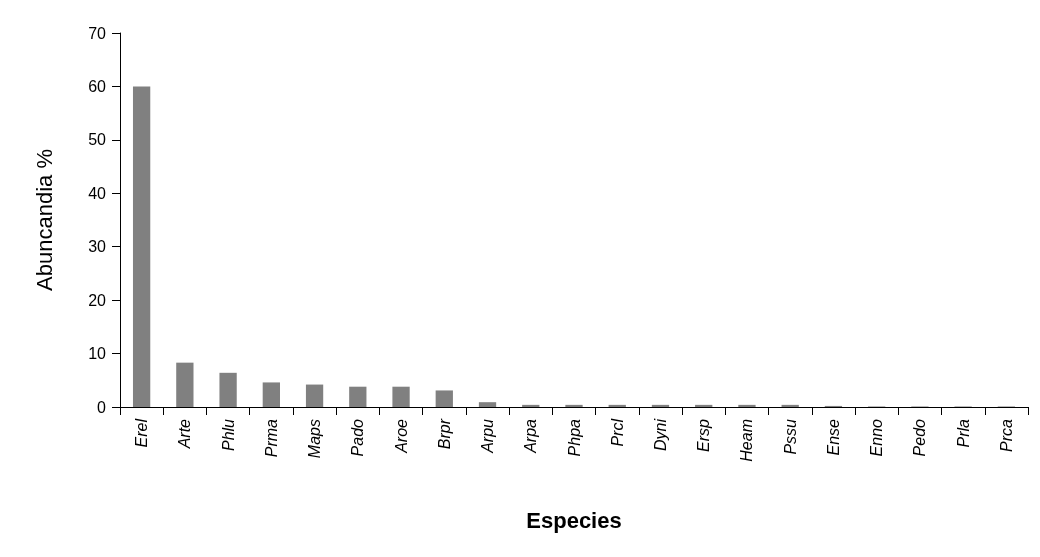 Image resolution: width=1040 pixels, height=557 pixels. Describe the element at coordinates (97, 33) in the screenshot. I see `y-tick-label: 70` at that location.